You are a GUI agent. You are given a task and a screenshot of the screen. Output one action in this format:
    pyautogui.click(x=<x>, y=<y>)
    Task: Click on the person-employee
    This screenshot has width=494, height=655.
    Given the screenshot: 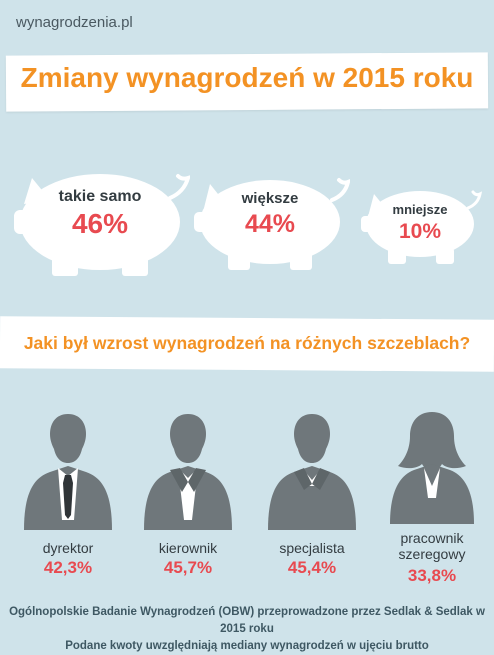 What is the action you would take?
    pyautogui.click(x=432, y=467)
    